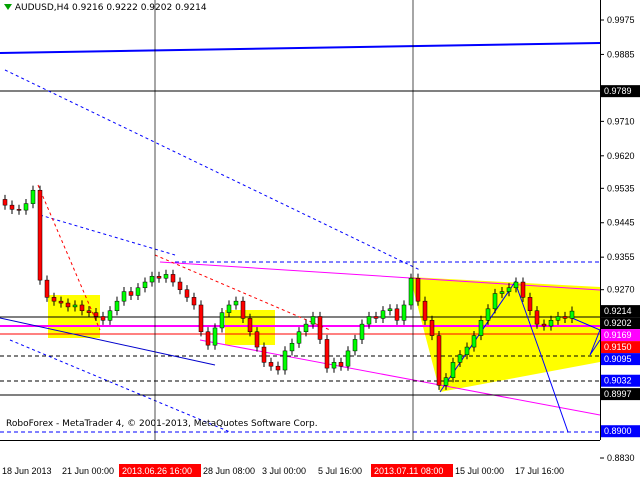  Describe the element at coordinates (284, 471) in the screenshot. I see `x-tick-label: 3 Jul 00:00` at that location.